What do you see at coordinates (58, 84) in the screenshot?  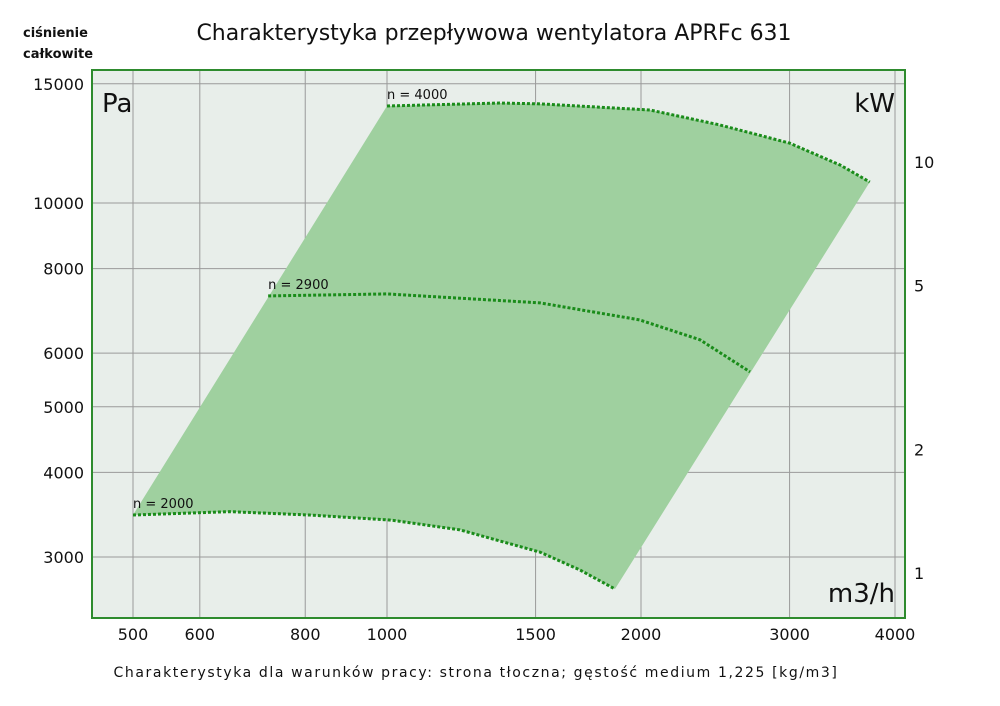 I see `y-tick-label: 15000` at bounding box center [58, 84].